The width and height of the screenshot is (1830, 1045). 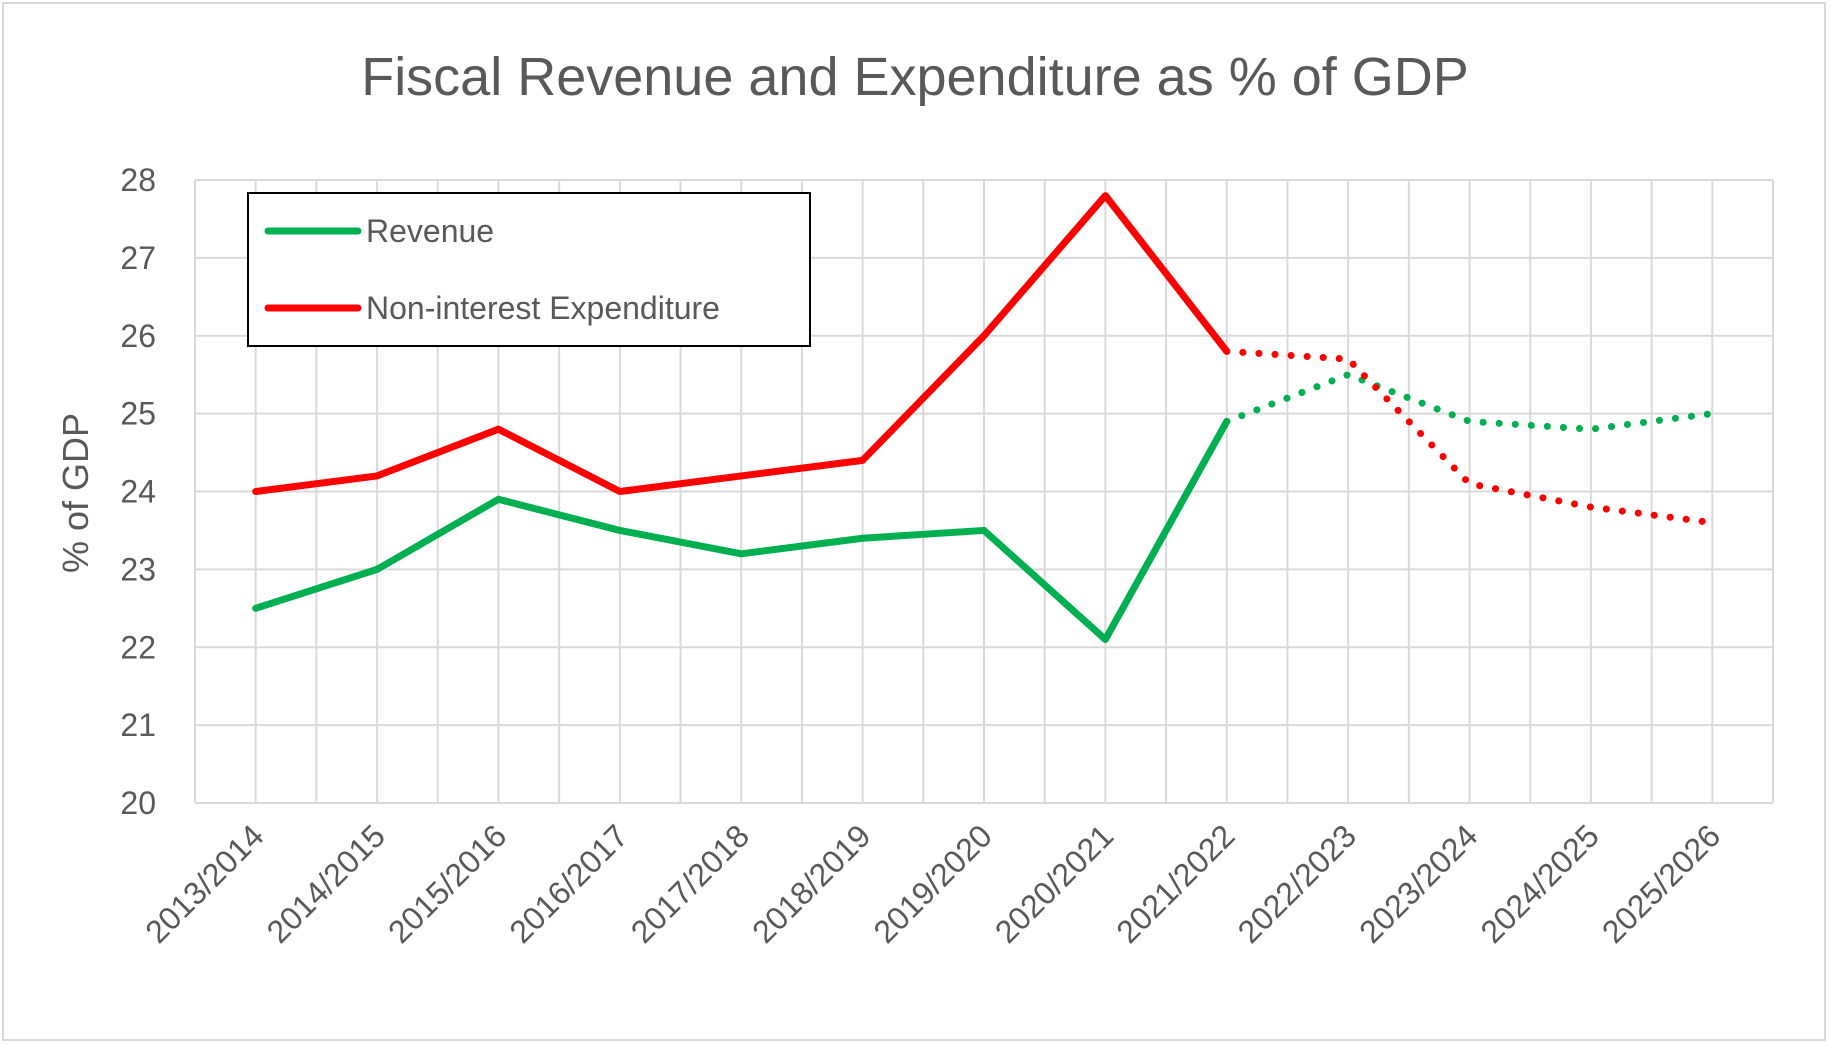 What do you see at coordinates (741, 530) in the screenshot?
I see `series-line-actual-revenue` at bounding box center [741, 530].